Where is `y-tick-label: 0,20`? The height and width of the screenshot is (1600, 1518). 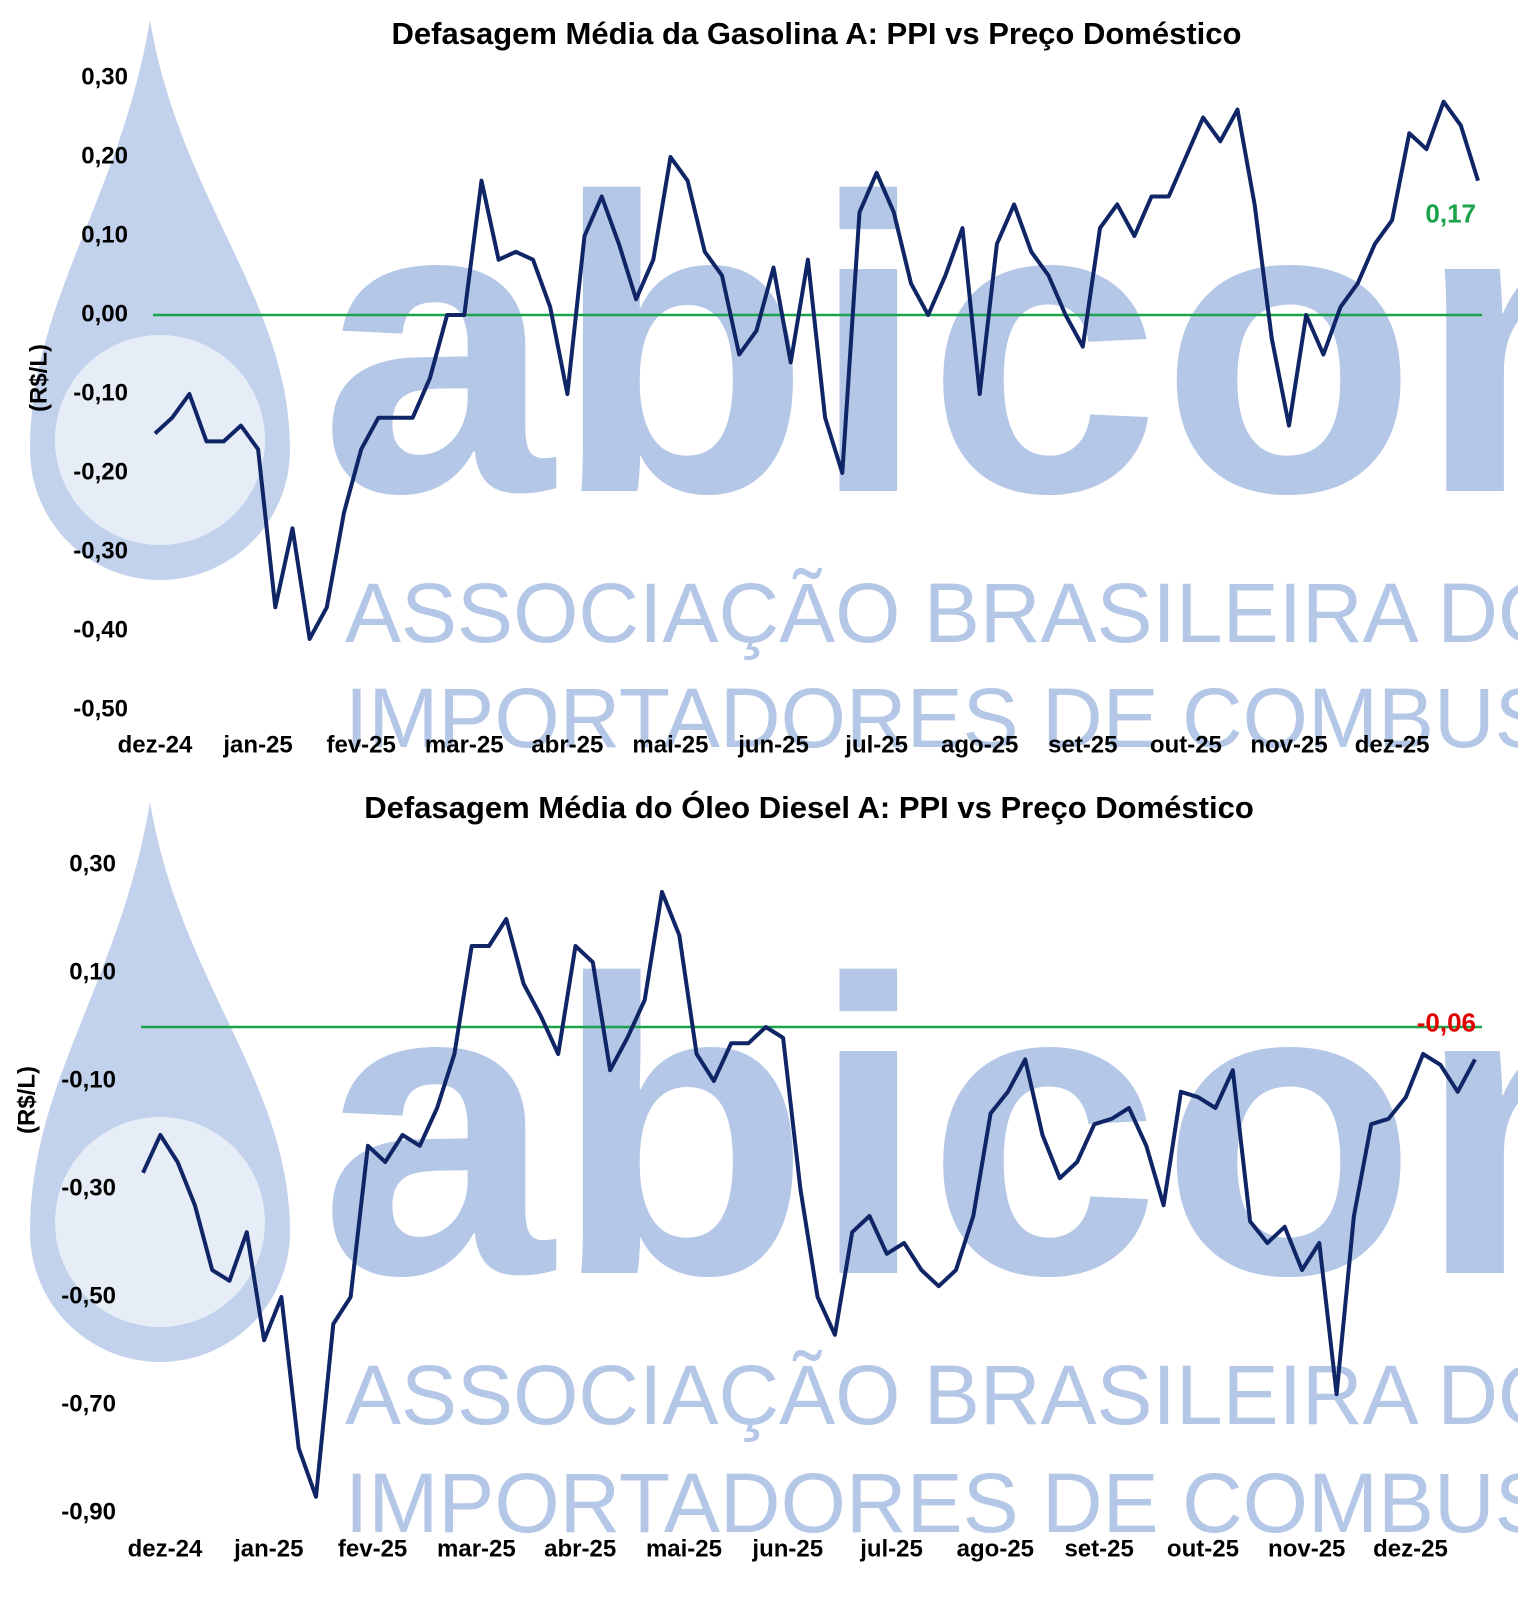 y-tick-label: 0,20 is located at coordinates (104, 155).